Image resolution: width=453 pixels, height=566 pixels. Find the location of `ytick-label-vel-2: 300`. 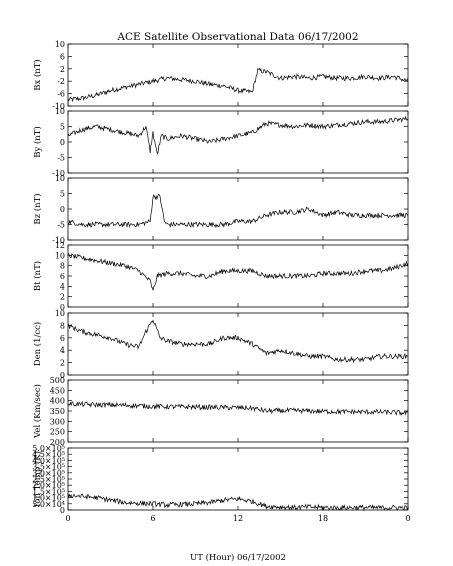

ytick-label-vel-2: 300 is located at coordinates (57, 421).